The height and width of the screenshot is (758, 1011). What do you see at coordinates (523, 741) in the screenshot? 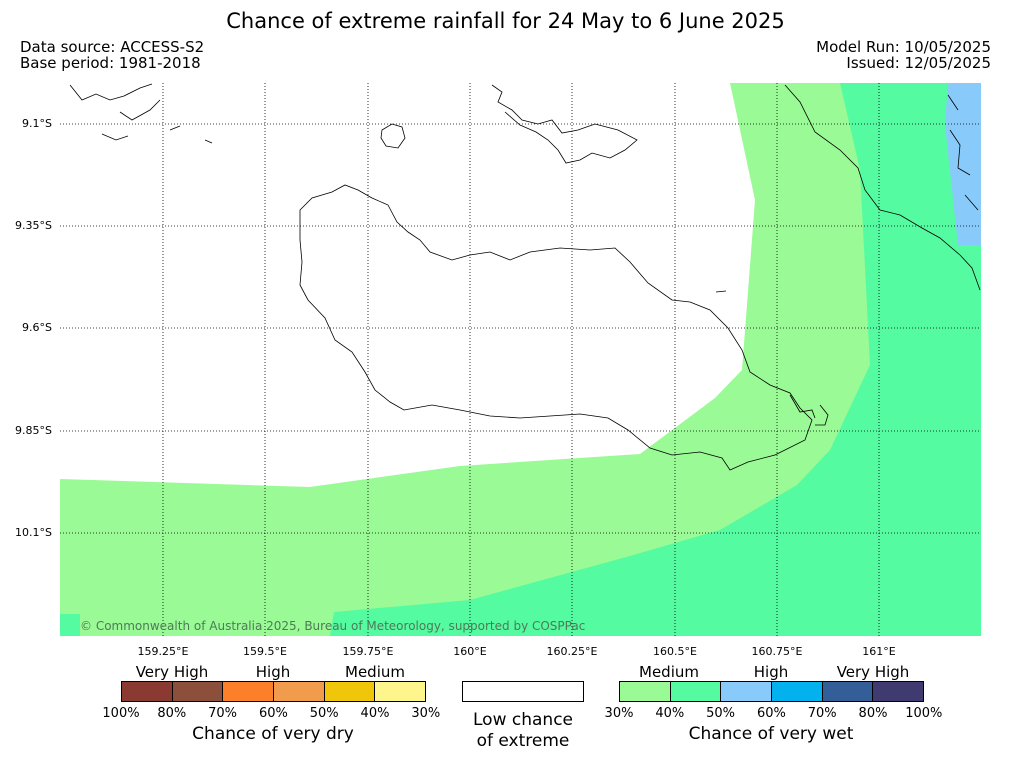
I see `low-chance-line2: of extreme` at bounding box center [523, 741].